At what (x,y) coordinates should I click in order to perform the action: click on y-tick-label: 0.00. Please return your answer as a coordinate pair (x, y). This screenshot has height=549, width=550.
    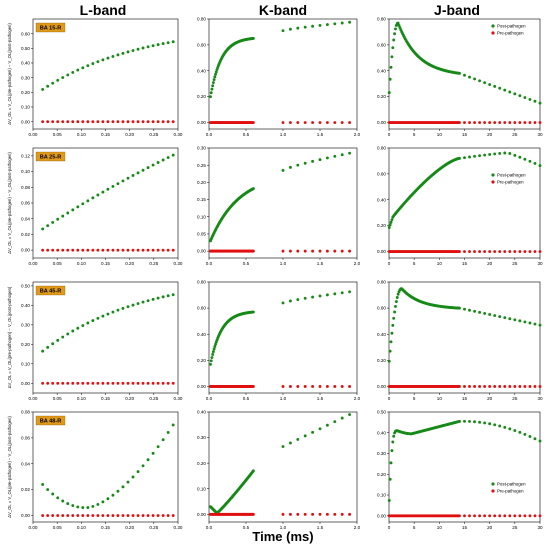
    Looking at the image, I should click on (201, 514).